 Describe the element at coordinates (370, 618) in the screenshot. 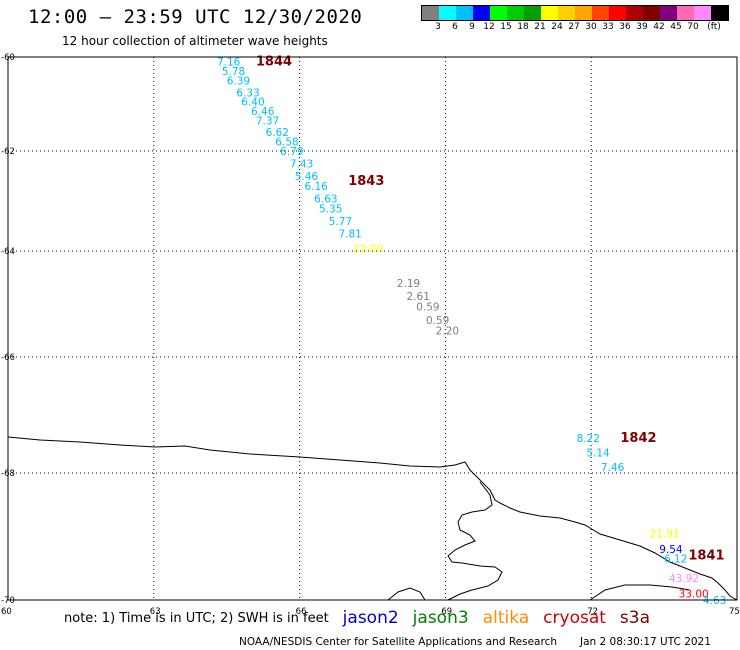

I see `satellite-name: jason2` at that location.